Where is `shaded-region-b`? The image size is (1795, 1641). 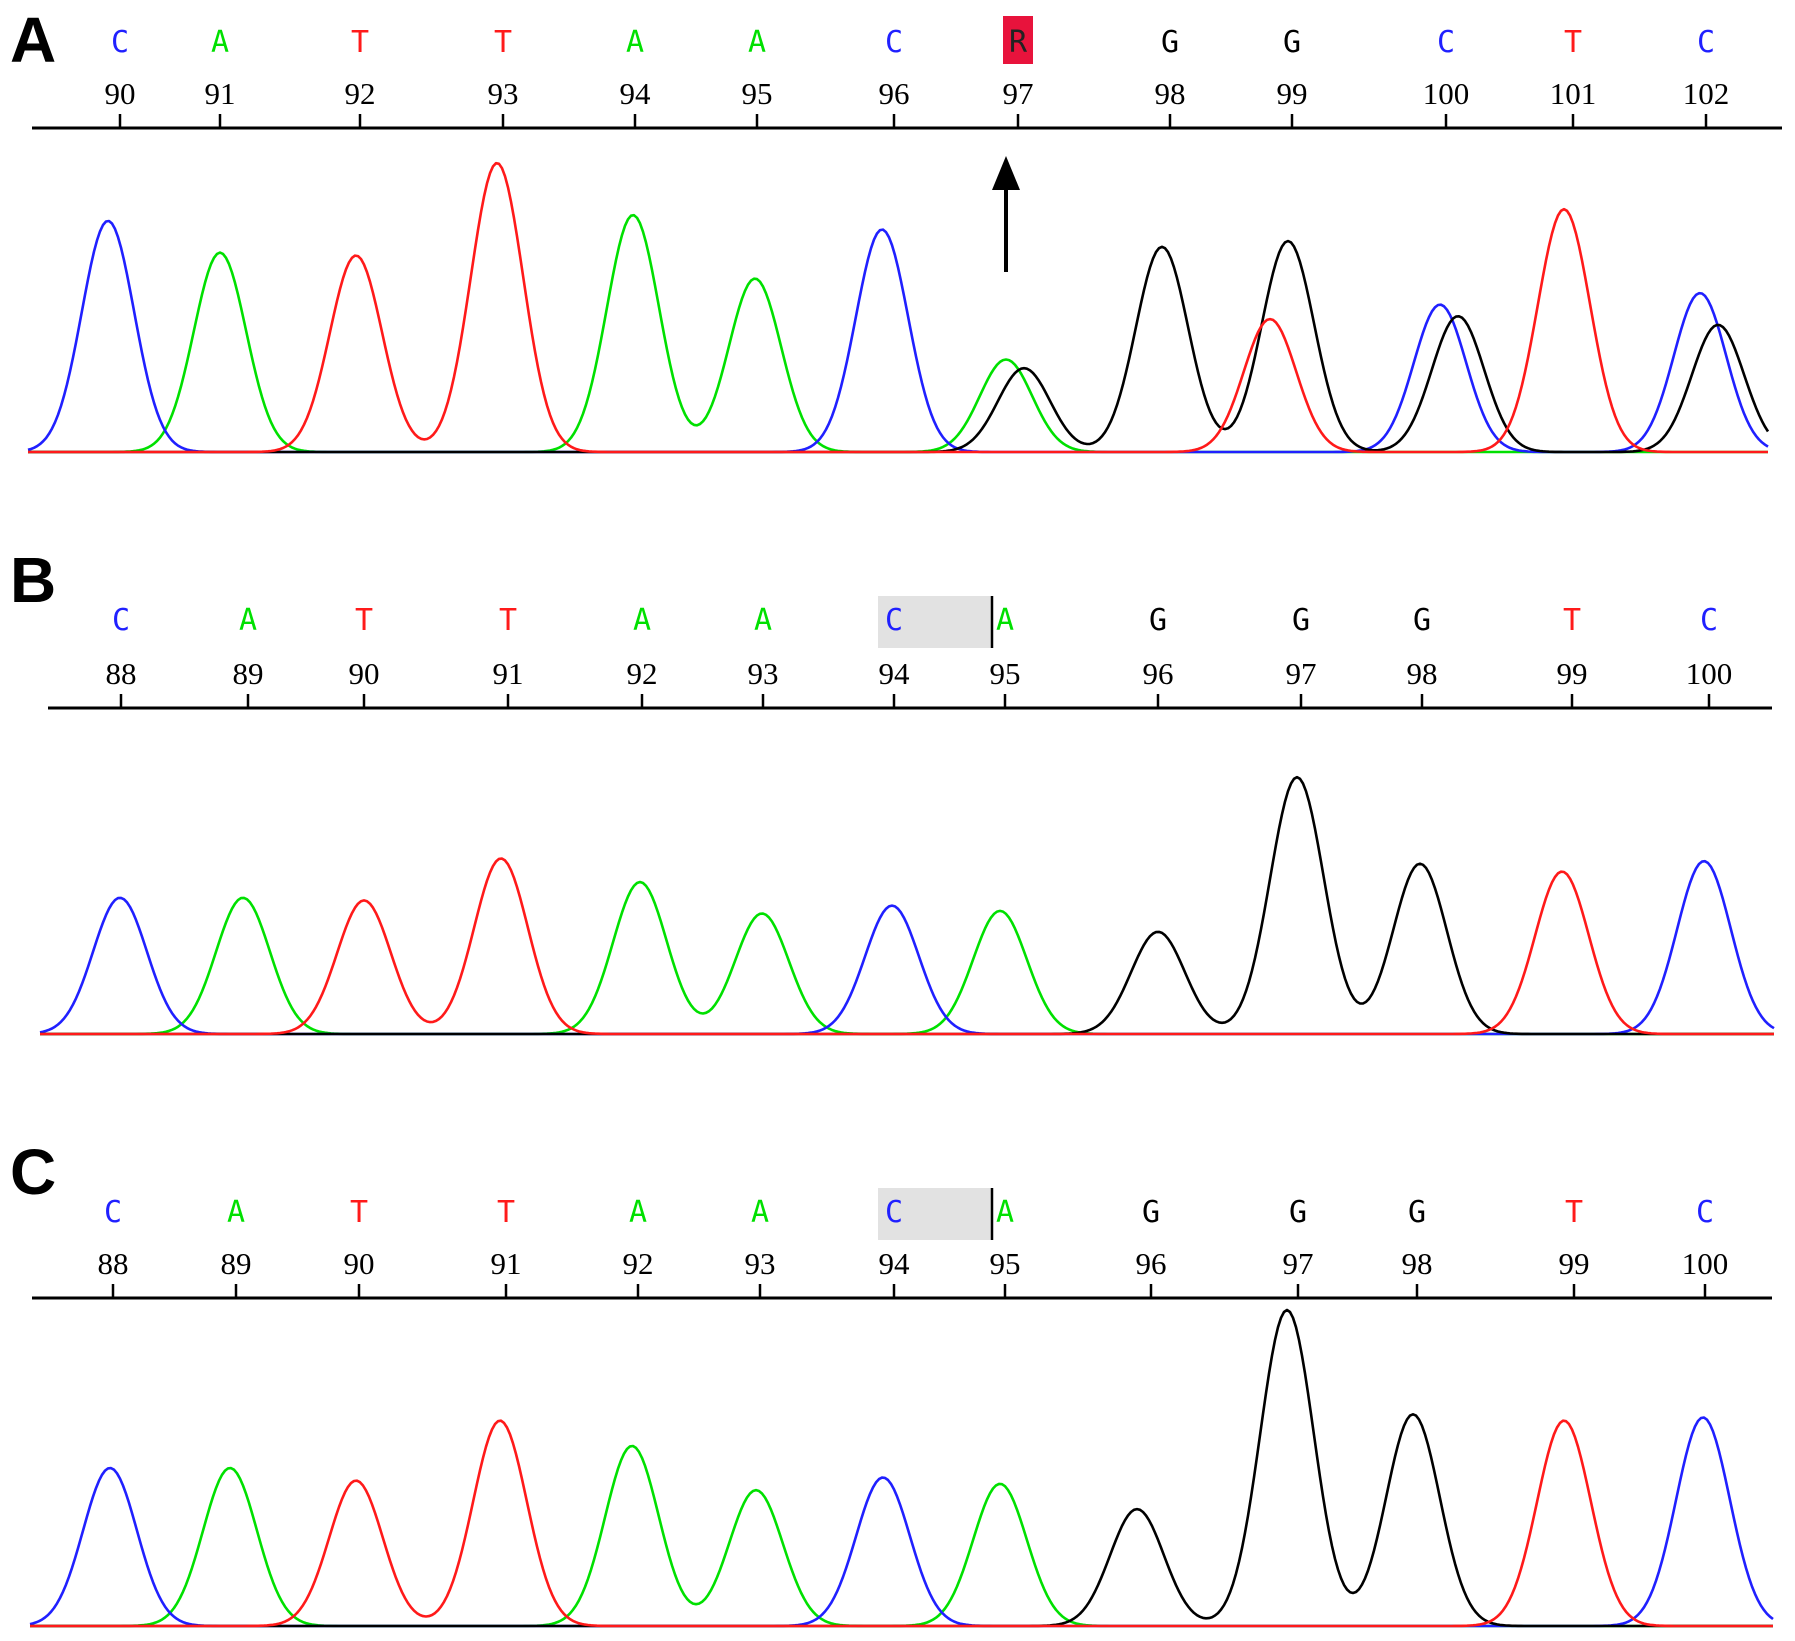 shaded-region-b is located at coordinates (935, 622).